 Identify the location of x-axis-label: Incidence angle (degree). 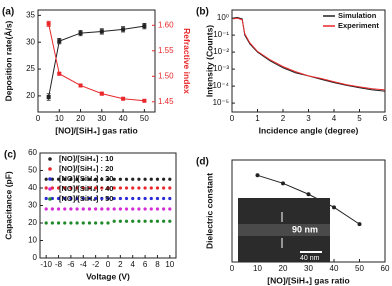
(309, 130).